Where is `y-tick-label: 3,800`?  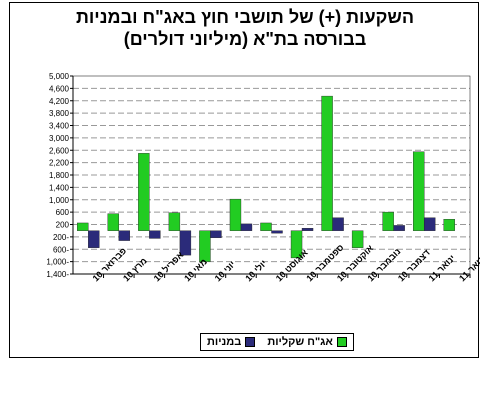
y-tick-label: 3,800 is located at coordinates (59, 113).